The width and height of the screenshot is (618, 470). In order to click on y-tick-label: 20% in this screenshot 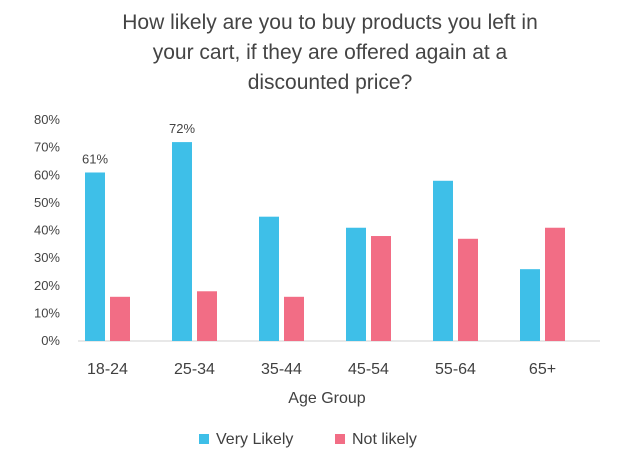, I will do `click(47, 285)`.